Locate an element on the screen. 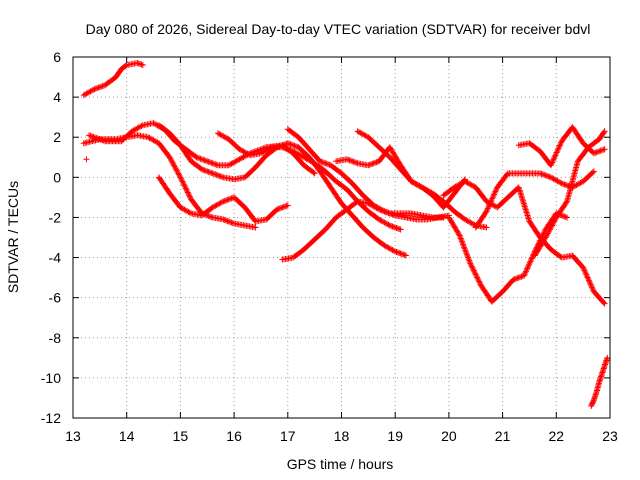 The width and height of the screenshot is (640, 480). x-axis-label: GPS time / hours is located at coordinates (340, 464).